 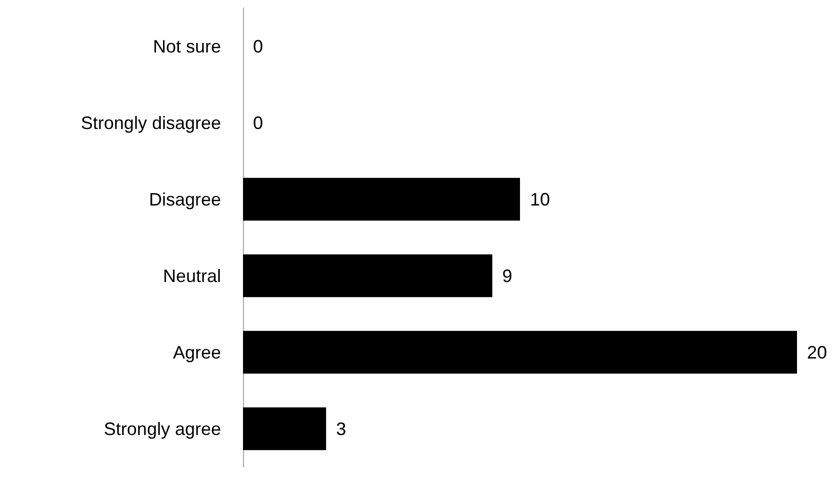 What do you see at coordinates (196, 352) in the screenshot?
I see `y-tick-label: Agree` at bounding box center [196, 352].